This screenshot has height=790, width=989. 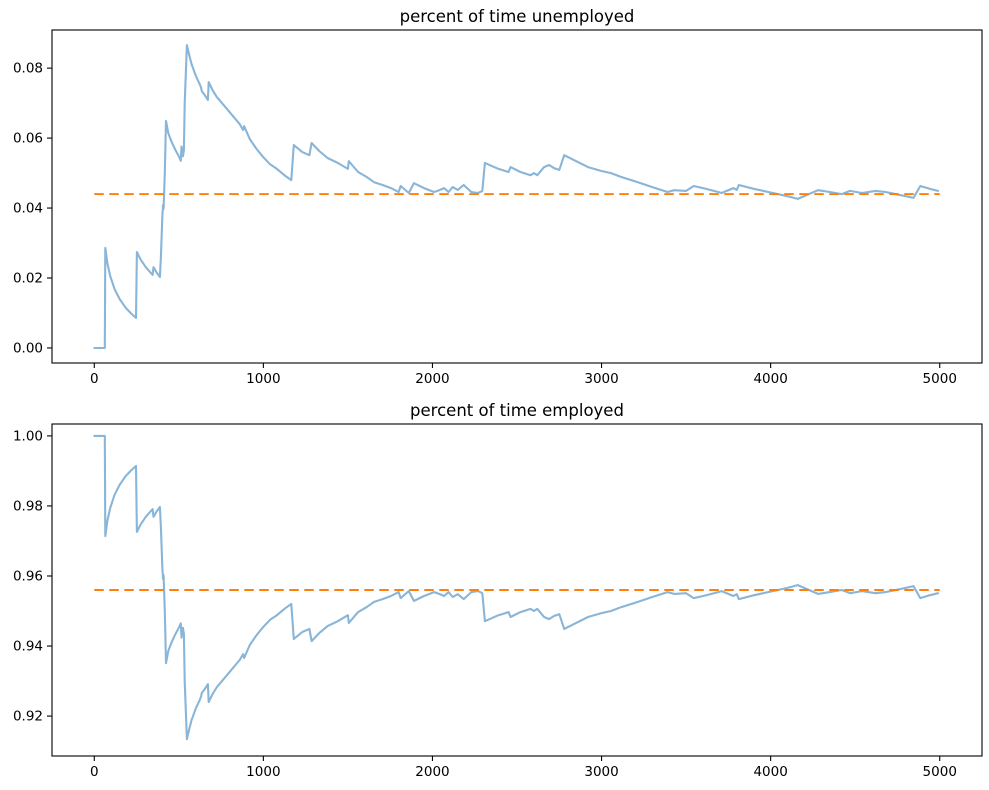 What do you see at coordinates (28, 69) in the screenshot?
I see `y-tick-label: 0.08` at bounding box center [28, 69].